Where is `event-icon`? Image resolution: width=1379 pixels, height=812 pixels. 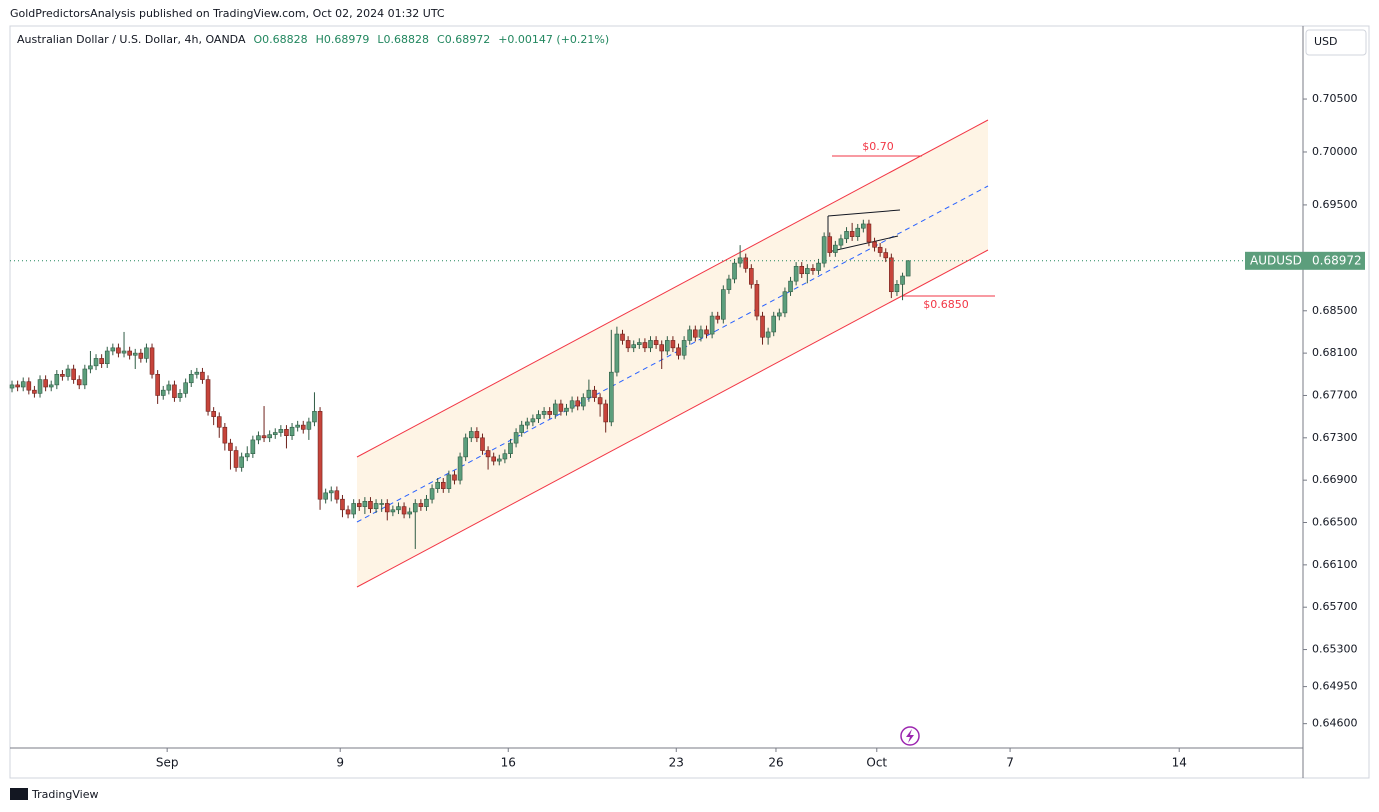 event-icon is located at coordinates (910, 736).